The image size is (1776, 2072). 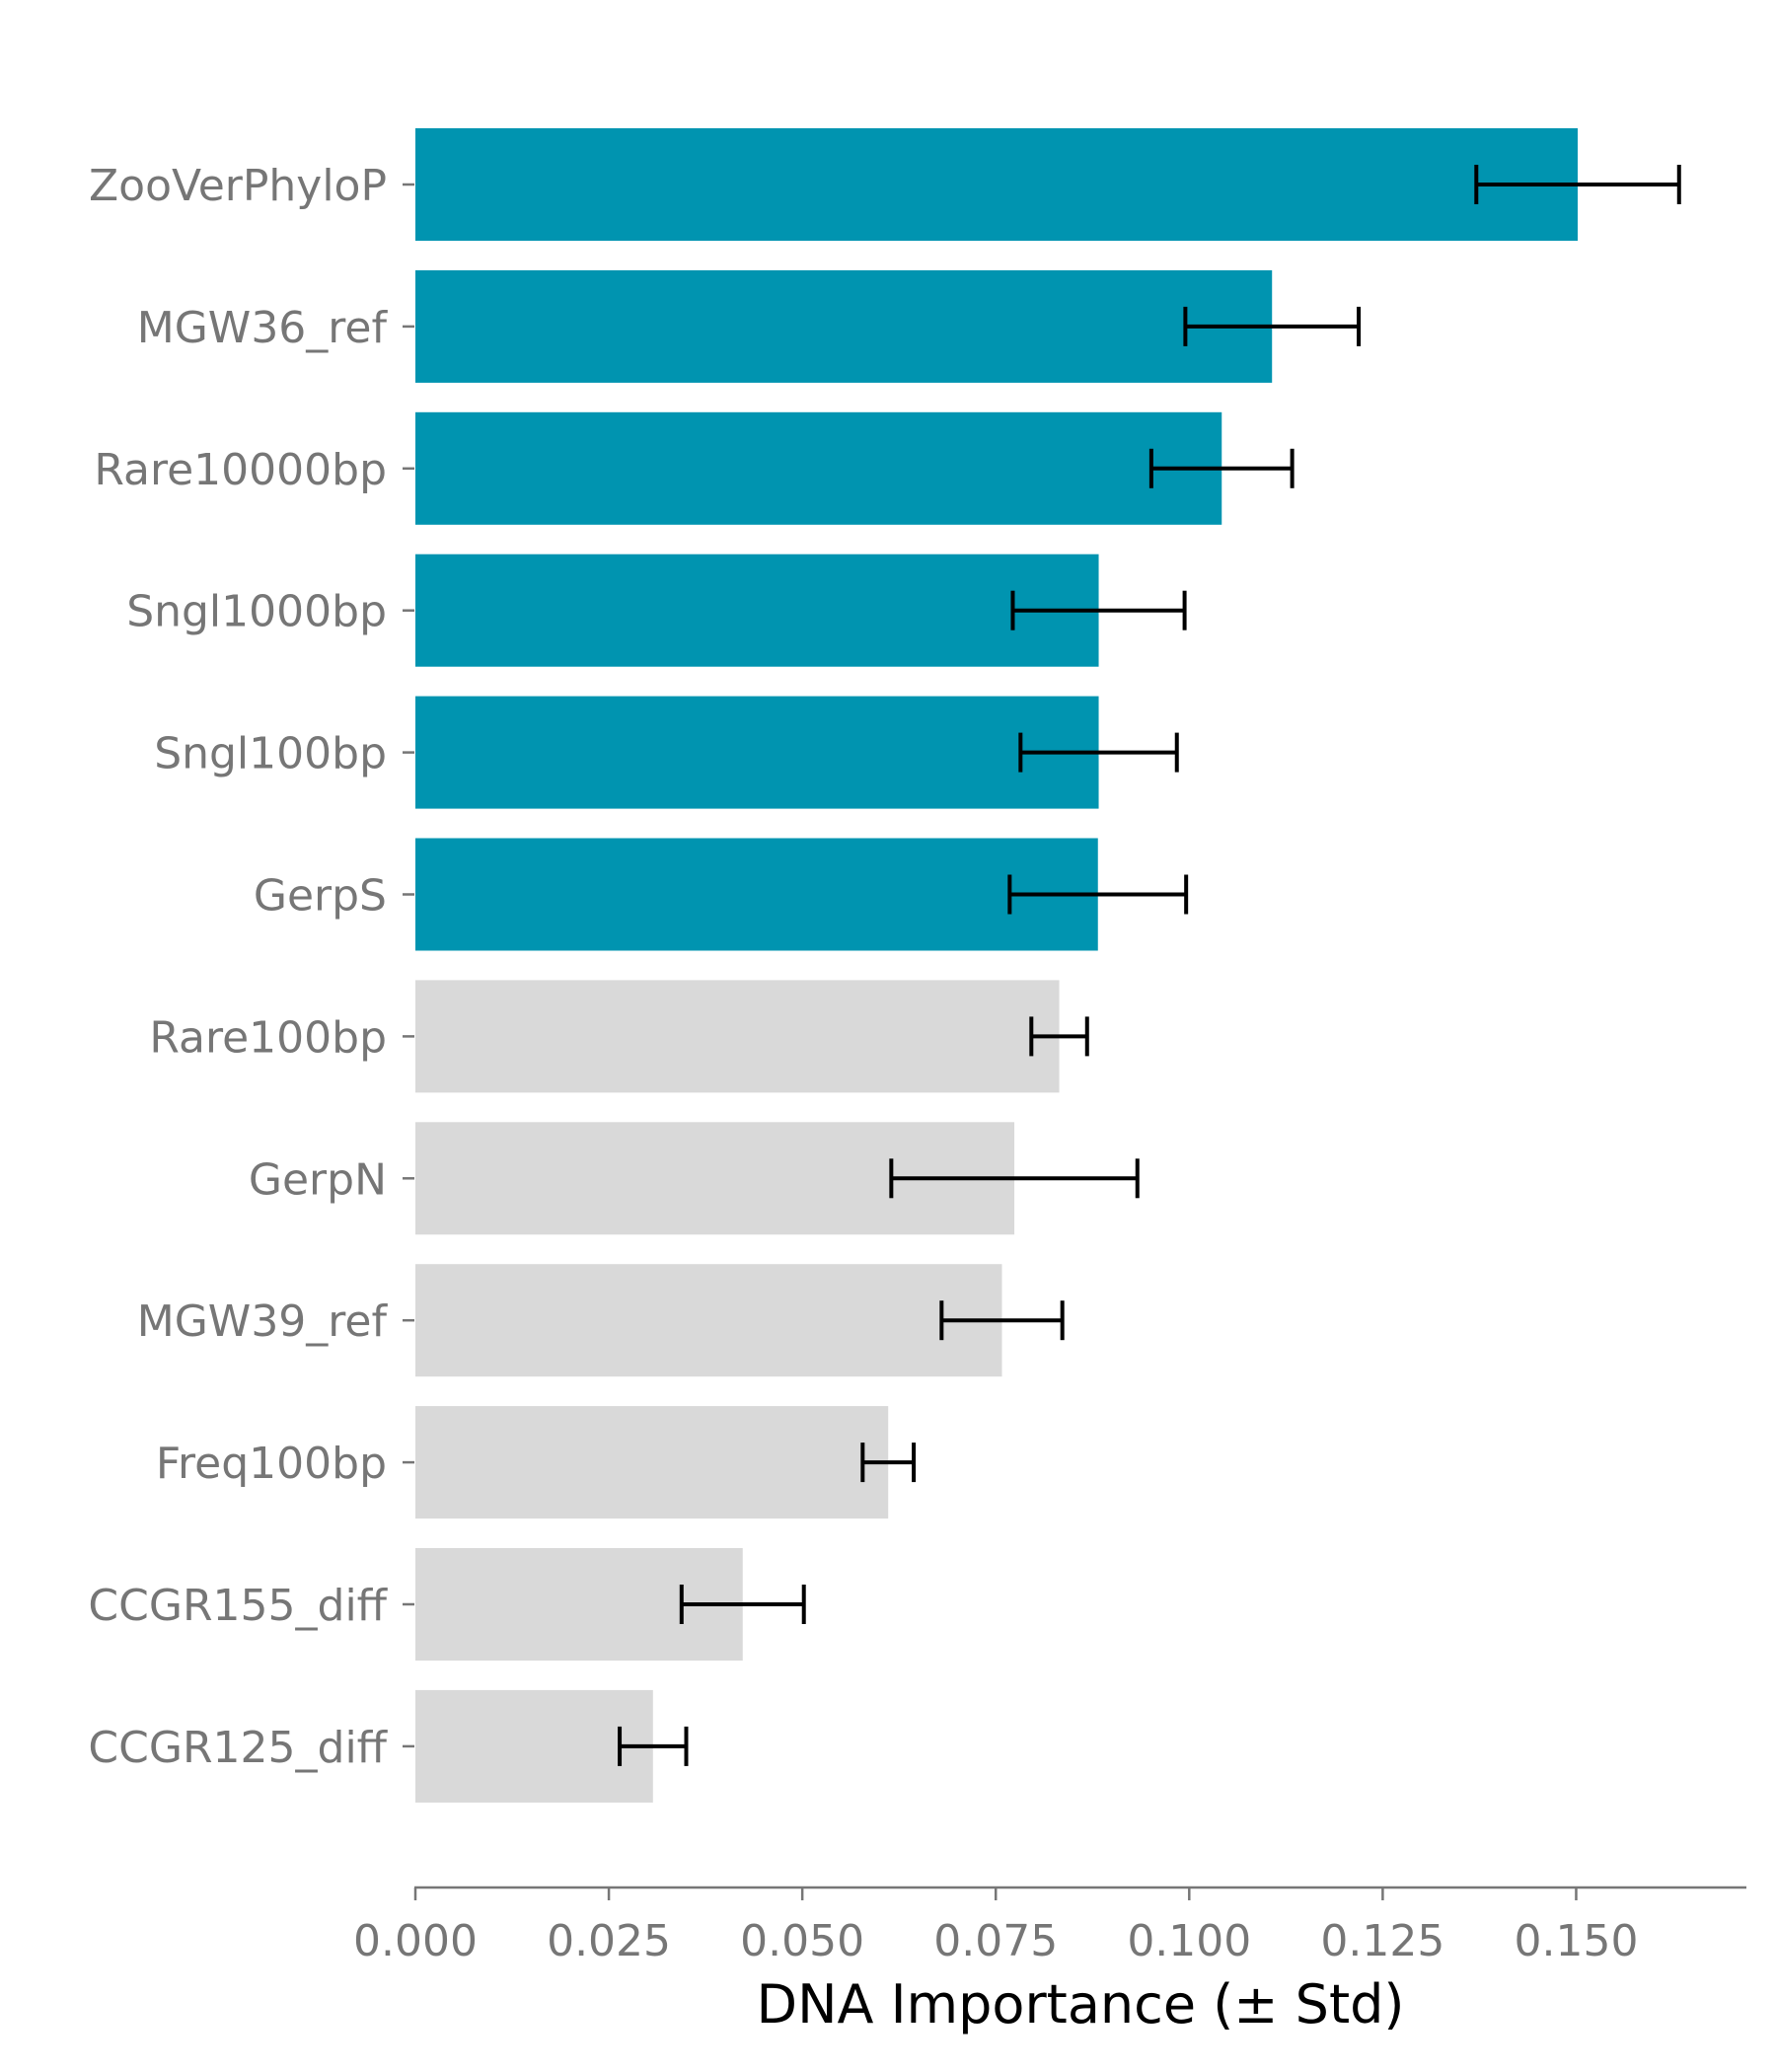 What do you see at coordinates (1222, 468) in the screenshot?
I see `error-bar-Rare10000bp` at bounding box center [1222, 468].